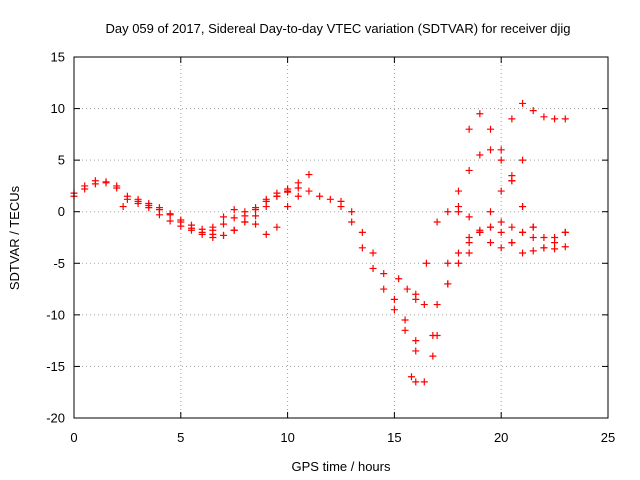 The image size is (640, 480). Describe the element at coordinates (180, 437) in the screenshot. I see `x-tick-label: 5` at that location.